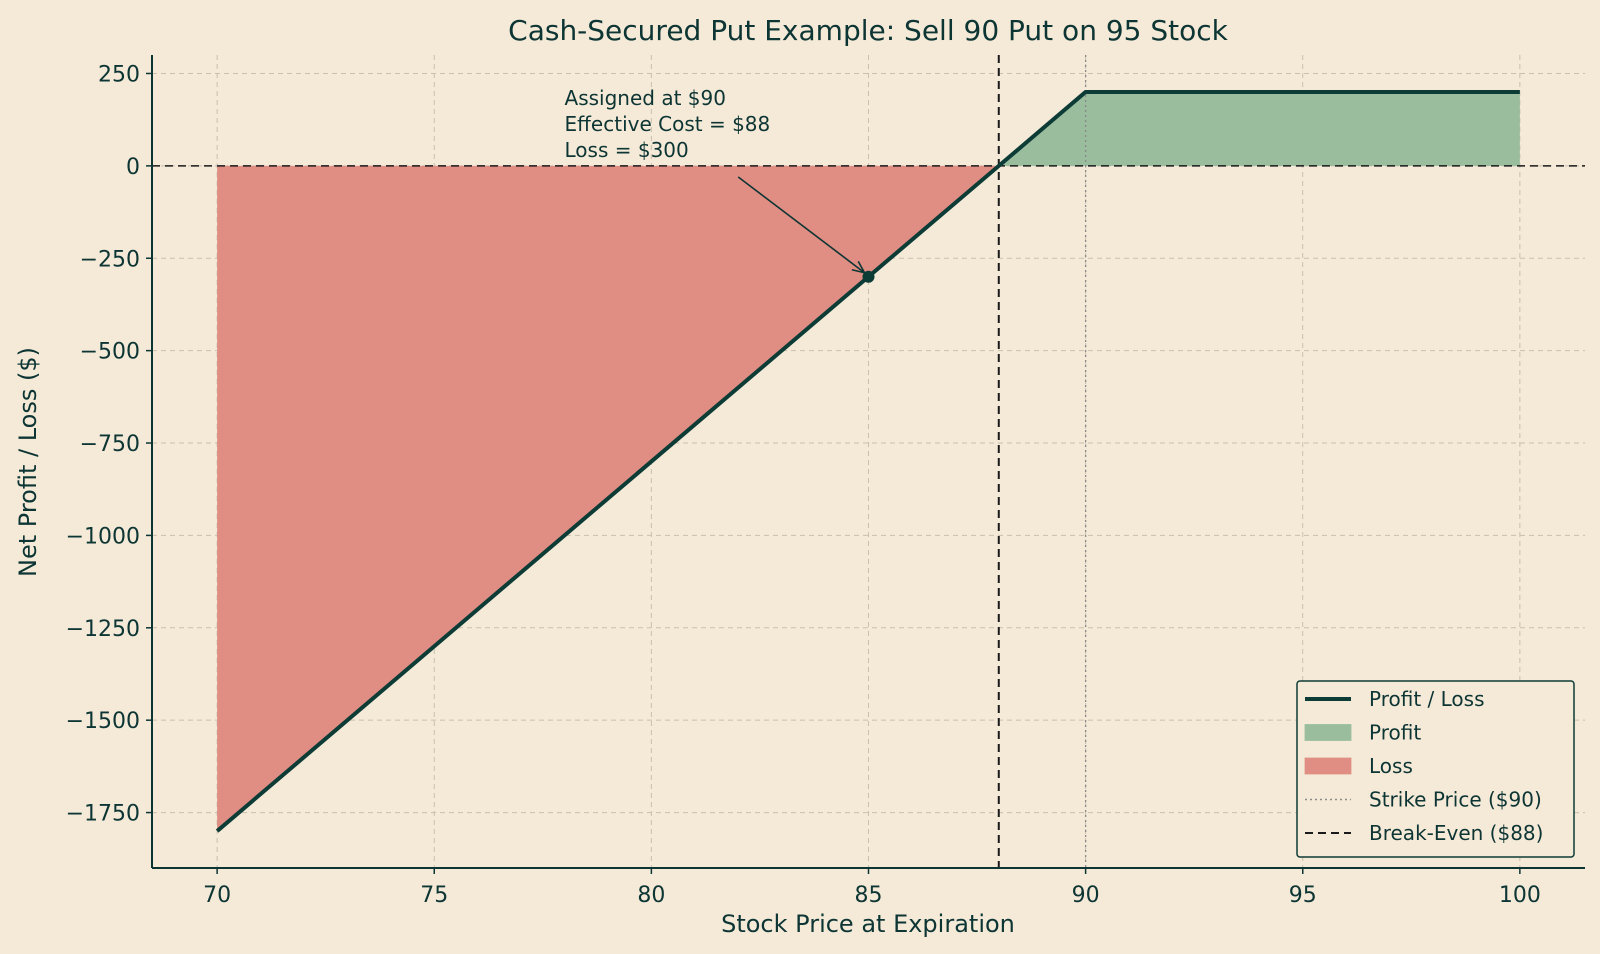 The height and width of the screenshot is (954, 1600). Describe the element at coordinates (869, 895) in the screenshot. I see `x-tick-label: 85` at that location.